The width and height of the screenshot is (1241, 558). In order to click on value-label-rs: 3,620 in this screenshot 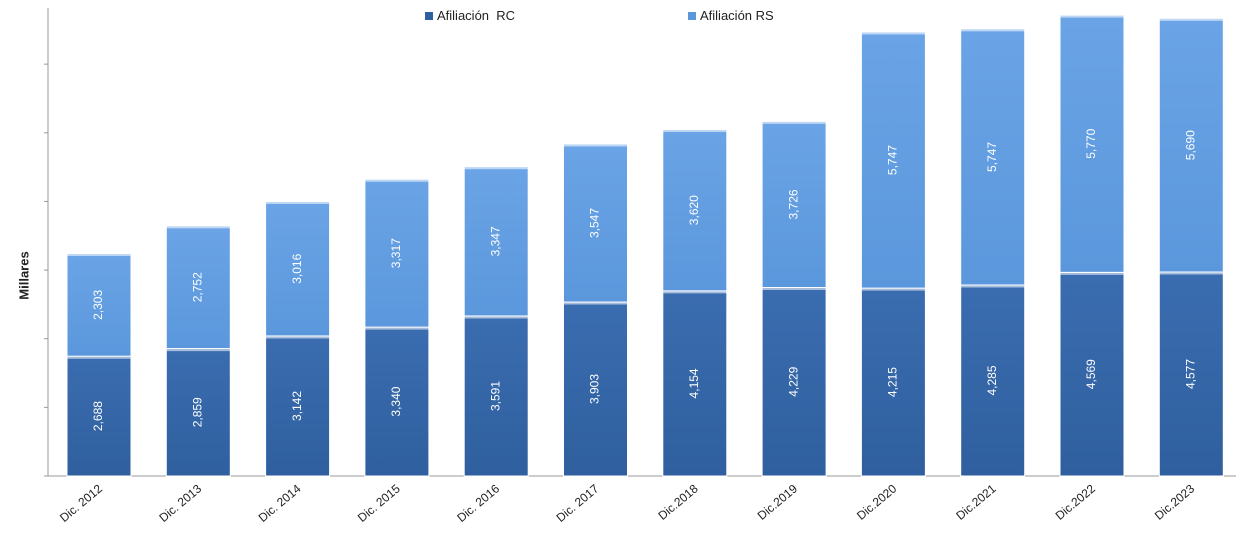, I will do `click(694, 210)`.